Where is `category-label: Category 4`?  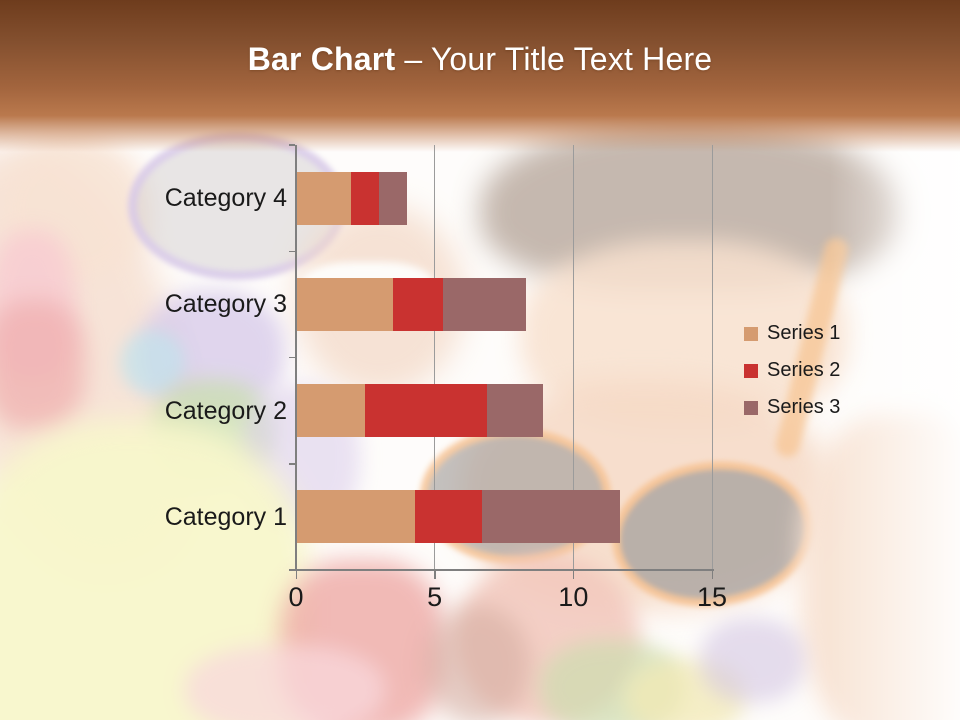
category-label: Category 4 is located at coordinates (225, 198).